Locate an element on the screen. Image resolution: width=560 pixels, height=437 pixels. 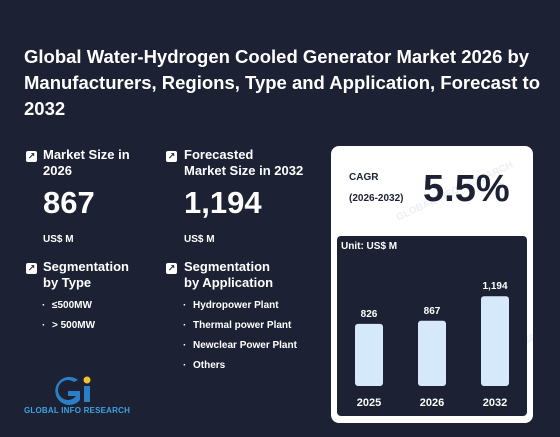
list-item: Hydropower Plant is located at coordinates (239, 306).